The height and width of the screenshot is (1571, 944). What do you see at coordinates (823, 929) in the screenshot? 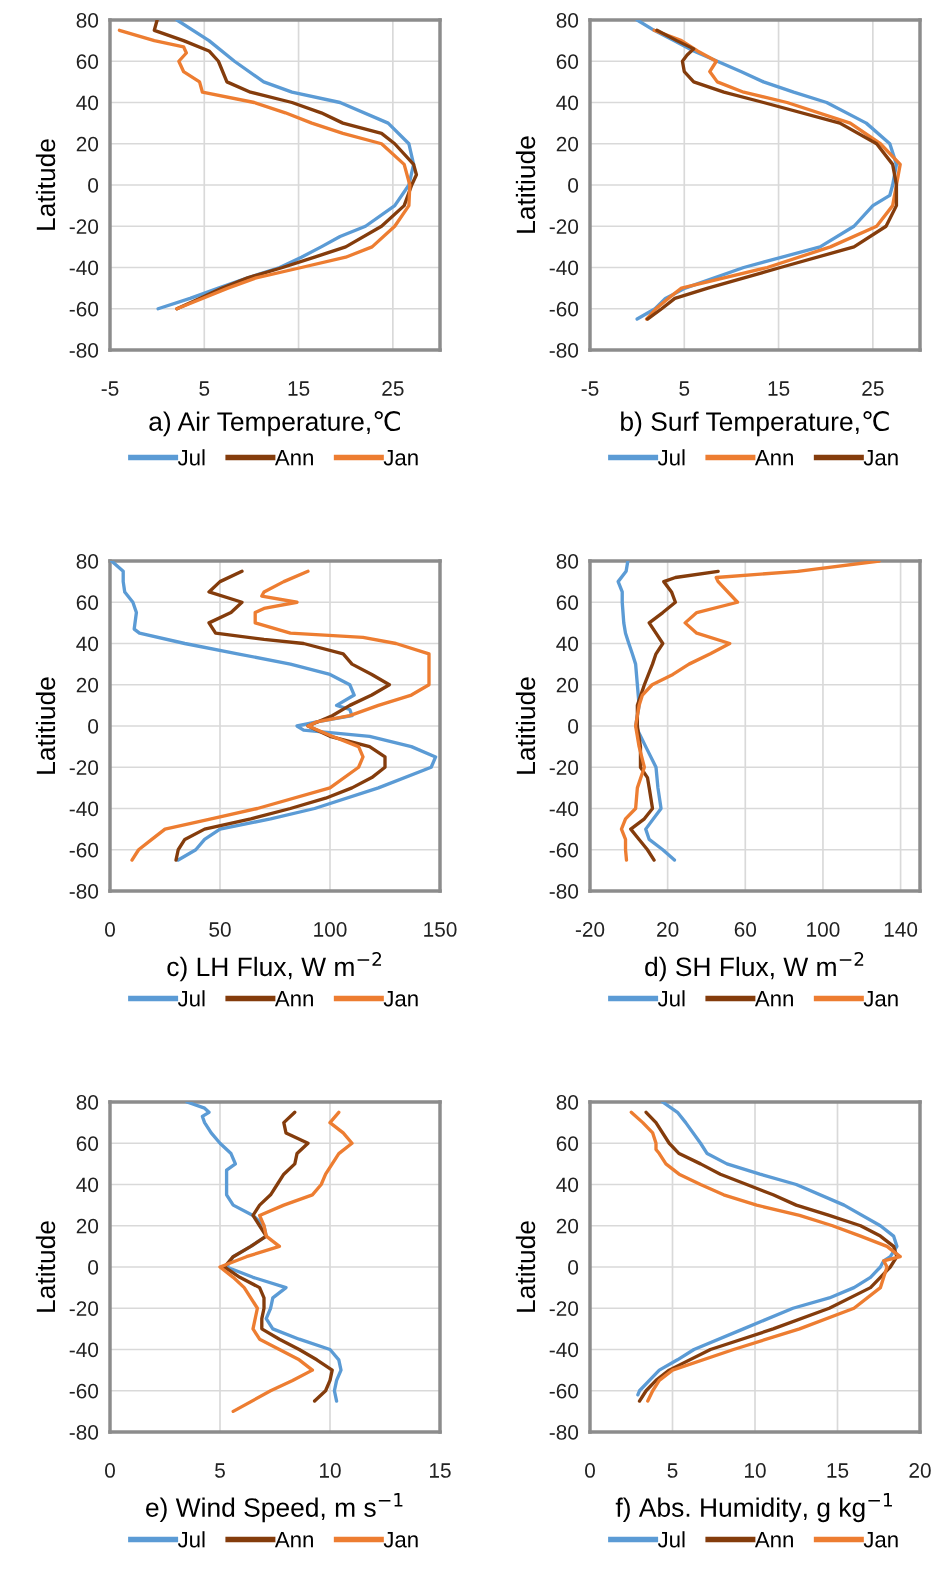
I see `x-tick-label: 100` at bounding box center [823, 929].